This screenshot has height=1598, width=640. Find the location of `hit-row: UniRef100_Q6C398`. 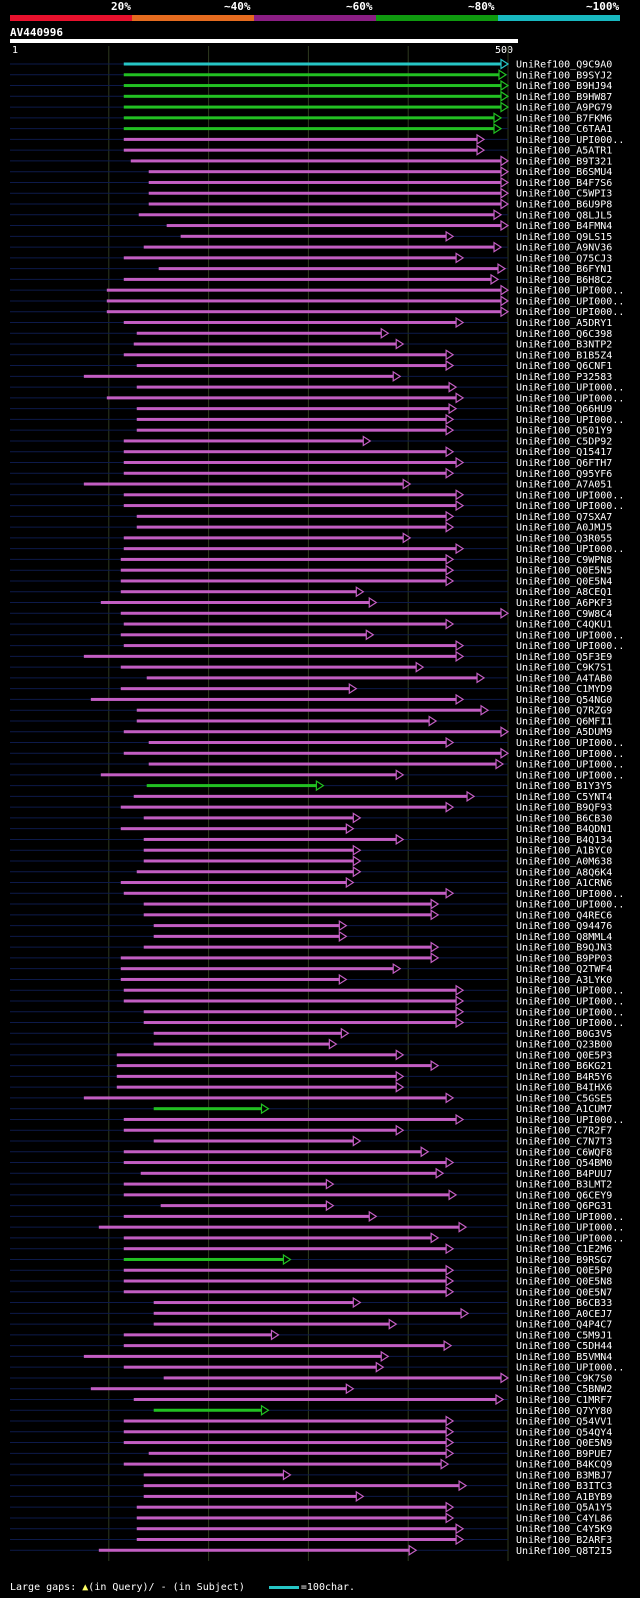

hit-row: UniRef100_Q6C398 is located at coordinates (311, 333).